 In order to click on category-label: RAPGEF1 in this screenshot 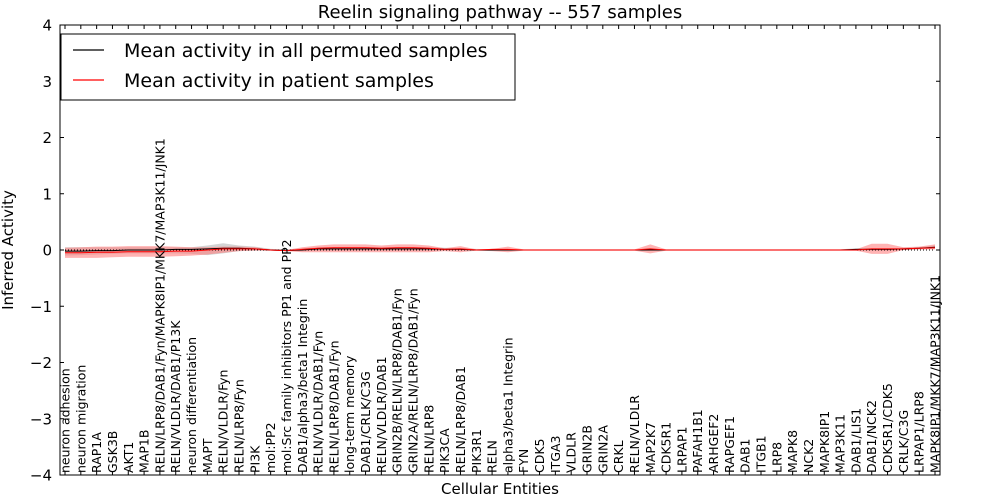, I will do `click(729, 444)`.